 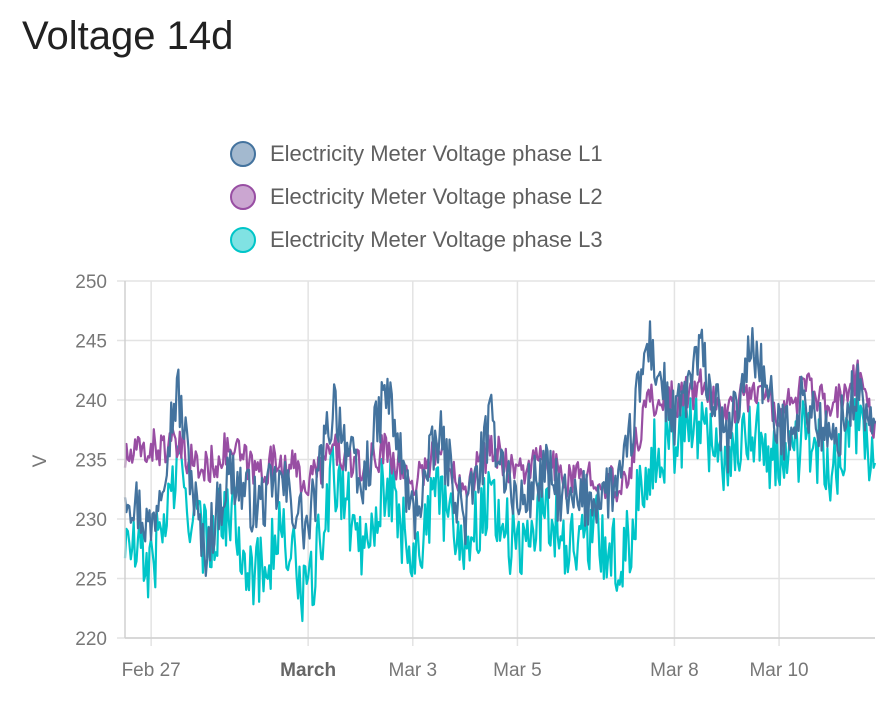 I want to click on legend-item-l3: Electricity Meter Voltage phase L3, so click(x=416, y=239).